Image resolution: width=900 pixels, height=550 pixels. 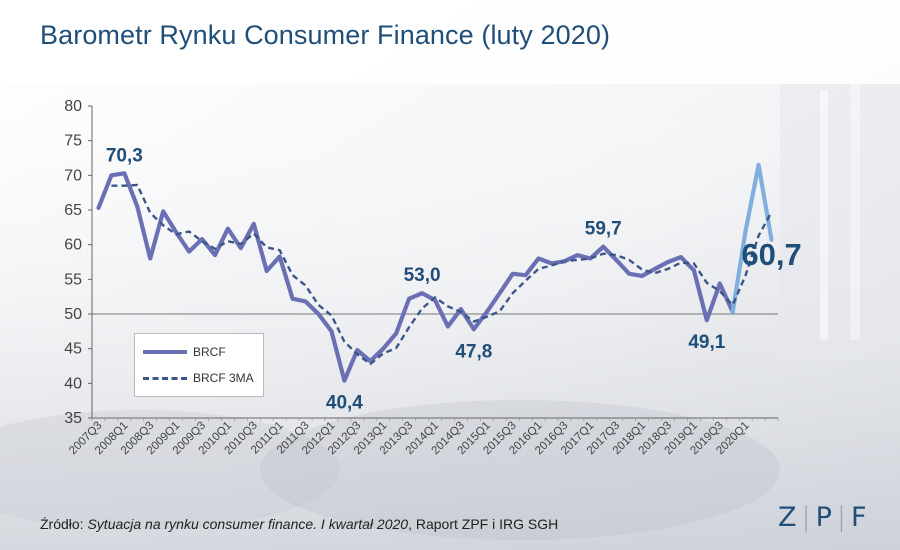 What do you see at coordinates (771, 254) in the screenshot?
I see `data-label: 60,7` at bounding box center [771, 254].